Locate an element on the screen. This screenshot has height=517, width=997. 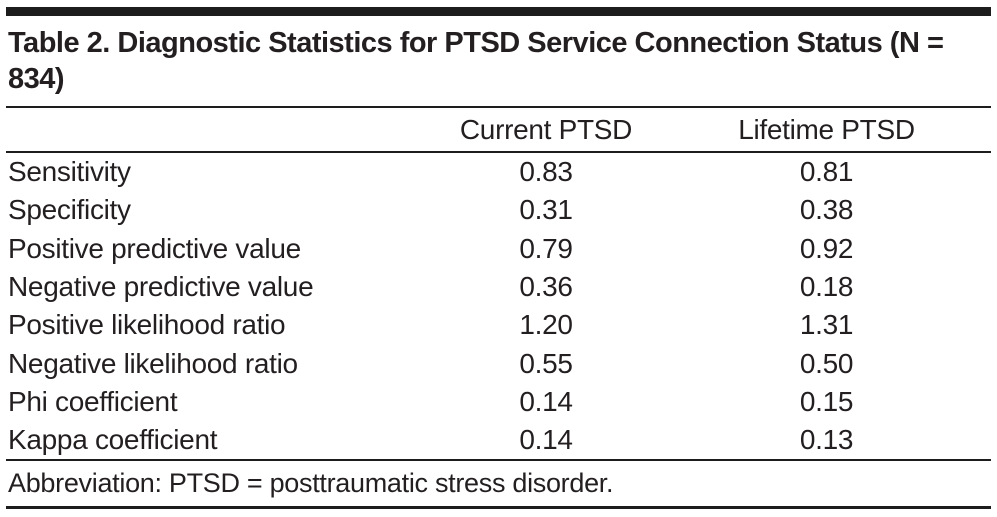
header-divider-rule is located at coordinates (498, 152).